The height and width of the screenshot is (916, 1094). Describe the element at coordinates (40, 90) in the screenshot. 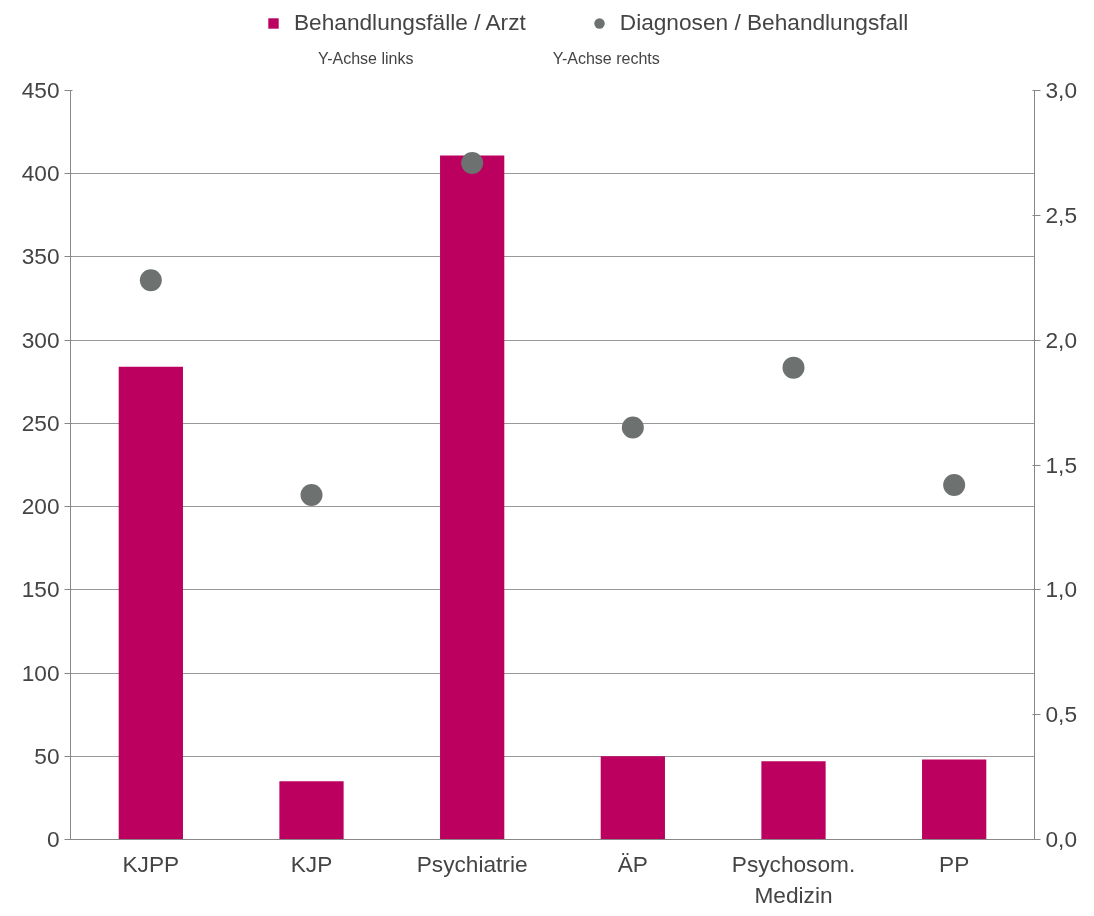

I see `y-tick-label: 450` at that location.